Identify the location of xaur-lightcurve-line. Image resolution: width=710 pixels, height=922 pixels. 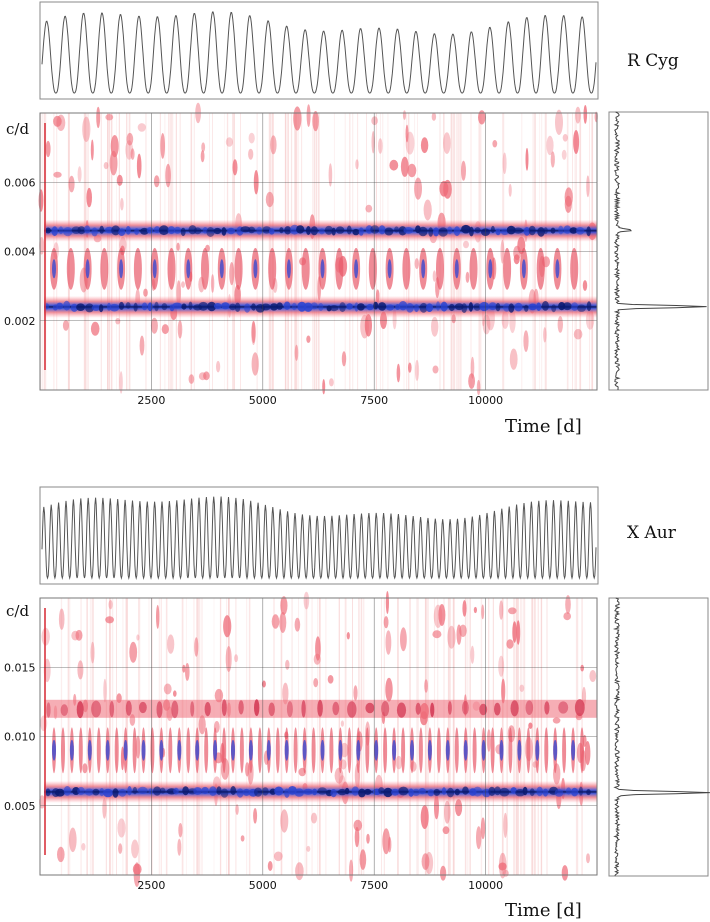
(319, 538).